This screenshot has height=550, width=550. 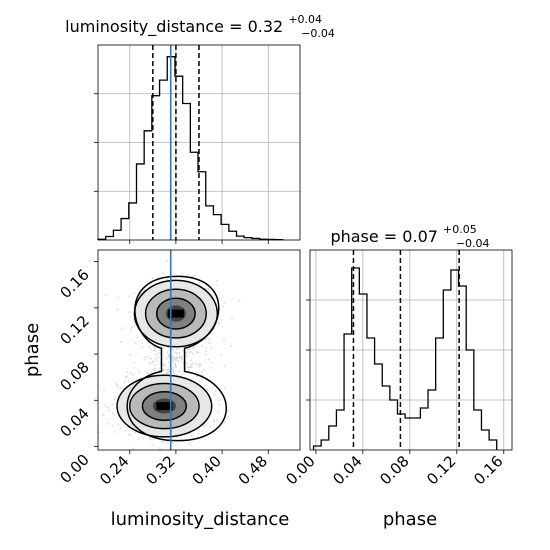 I want to click on phase-title-main: phase = 0.07, so click(x=383, y=236).